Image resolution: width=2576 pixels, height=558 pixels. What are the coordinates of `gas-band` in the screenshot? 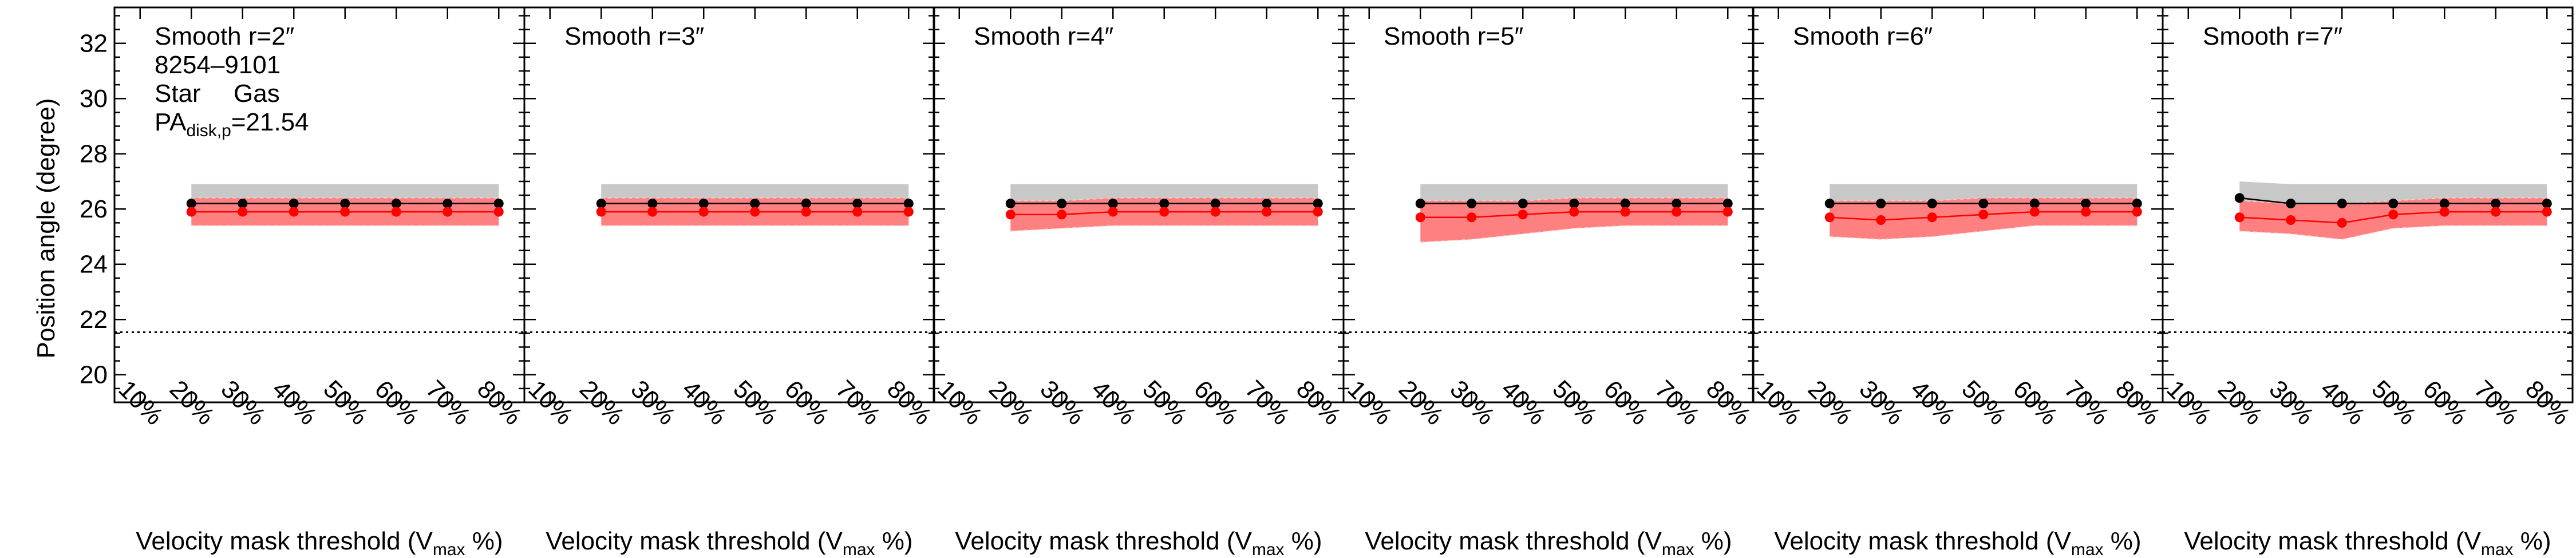 It's located at (1574, 220).